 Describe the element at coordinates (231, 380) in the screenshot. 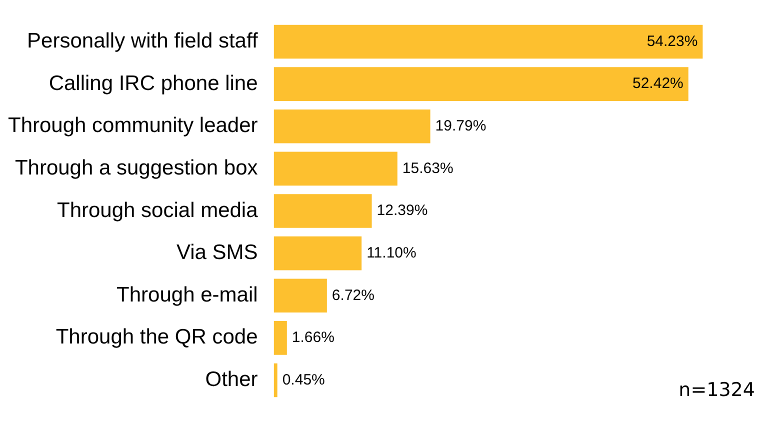

I see `y-tick-label: Other` at that location.